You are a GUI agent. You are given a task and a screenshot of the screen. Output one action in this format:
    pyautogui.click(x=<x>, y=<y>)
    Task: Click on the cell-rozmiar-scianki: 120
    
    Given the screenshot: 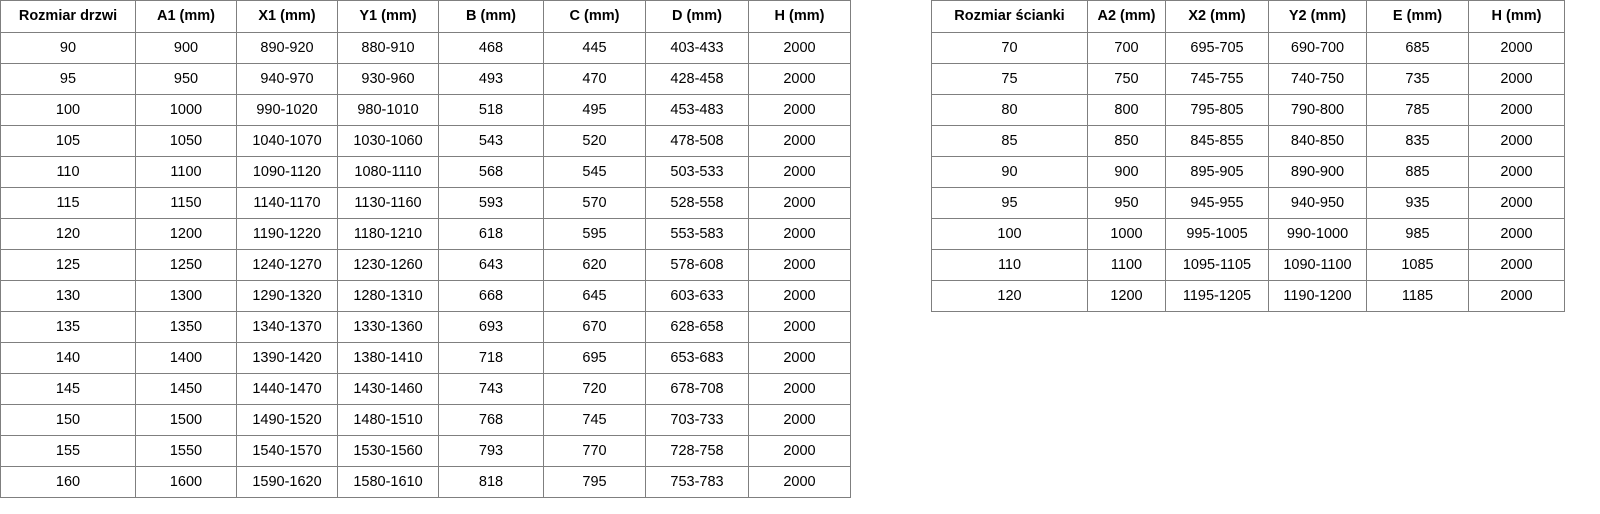 What is the action you would take?
    pyautogui.click(x=1009, y=296)
    